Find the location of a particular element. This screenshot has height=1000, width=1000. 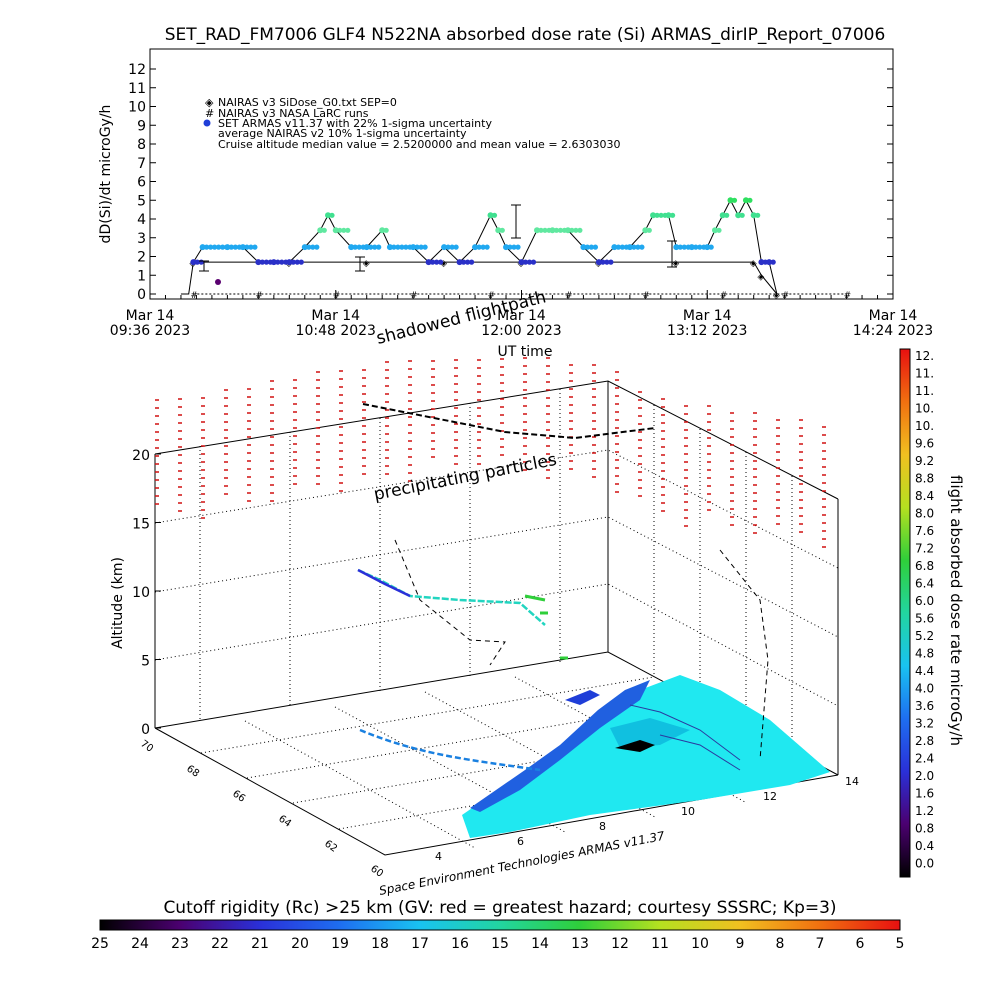

longitude-tick-label: 10 is located at coordinates (688, 811).